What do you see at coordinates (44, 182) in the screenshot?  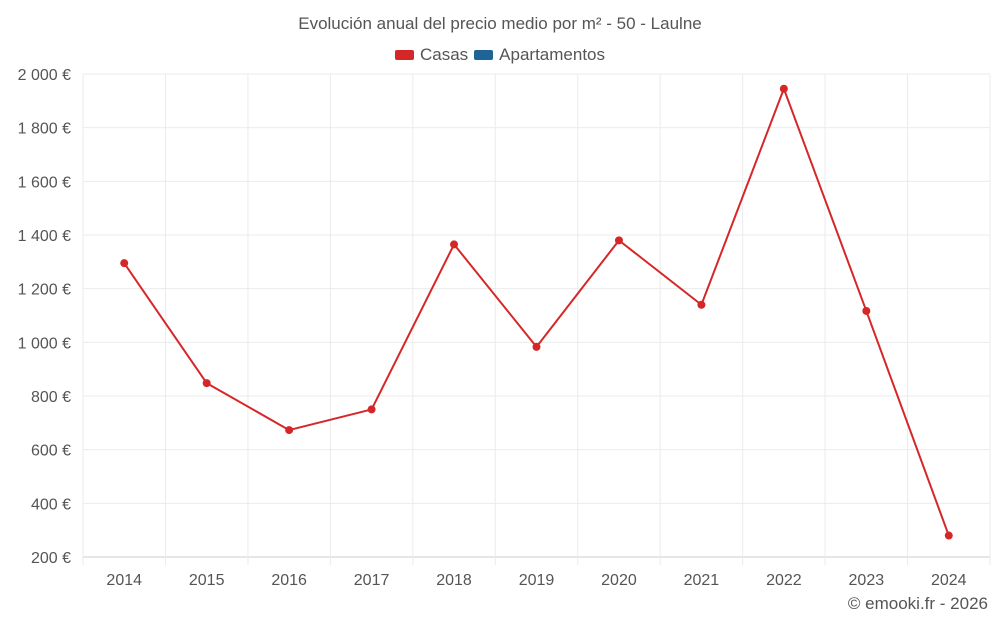 I see `y-tick-label: 1 600 €` at bounding box center [44, 182].